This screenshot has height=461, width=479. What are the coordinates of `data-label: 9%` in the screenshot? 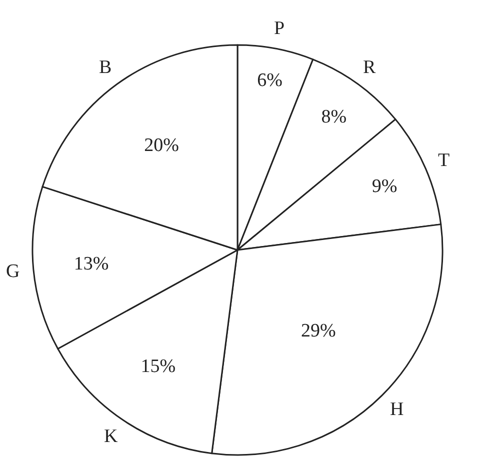 It's located at (385, 186).